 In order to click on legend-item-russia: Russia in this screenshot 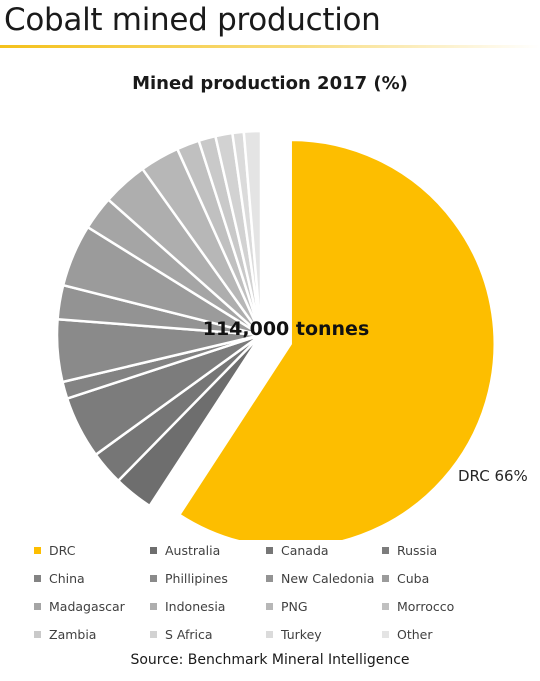, I will do `click(440, 550)`.